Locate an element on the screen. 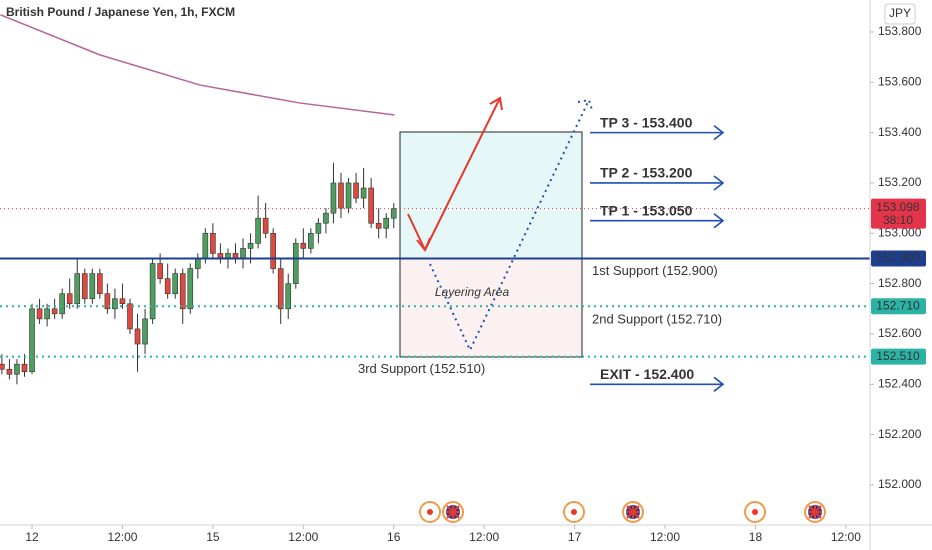 This screenshot has height=550, width=932. y-tick-label: 152.400 is located at coordinates (900, 383).